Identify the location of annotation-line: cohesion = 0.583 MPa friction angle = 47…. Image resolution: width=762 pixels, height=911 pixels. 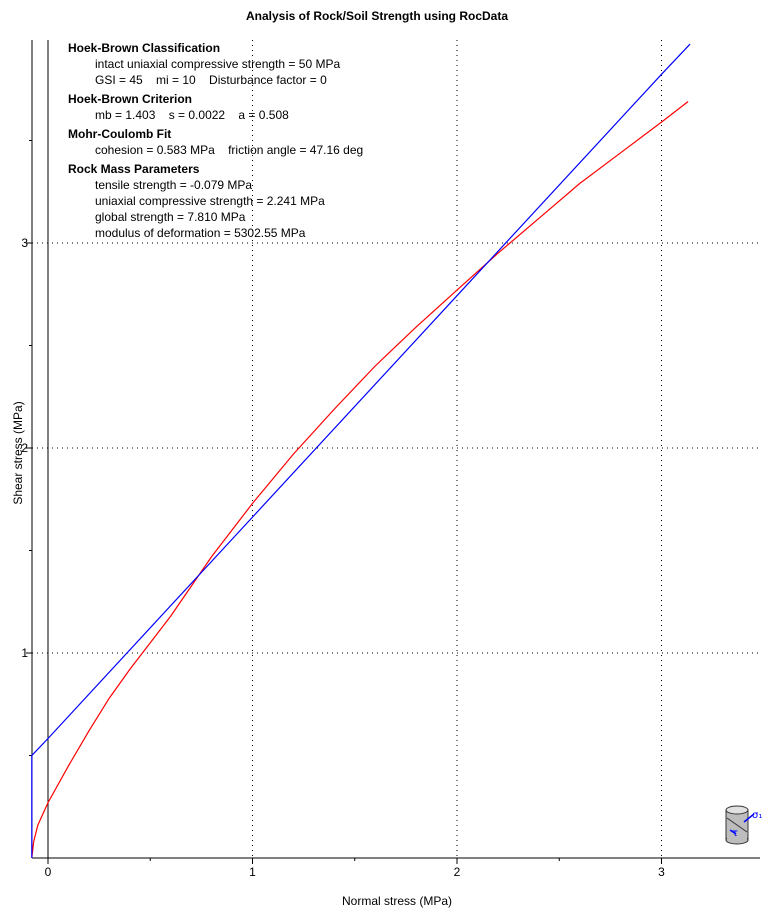
(229, 150).